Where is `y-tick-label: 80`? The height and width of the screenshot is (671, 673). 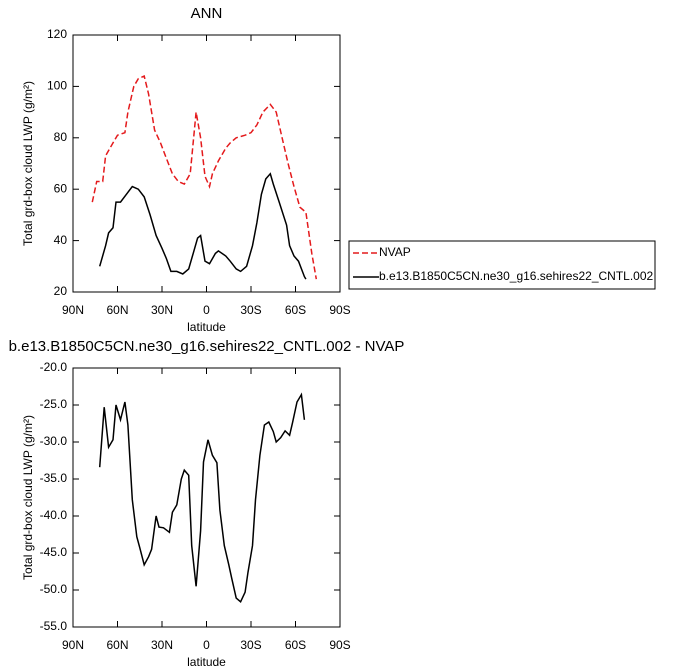
y-tick-label: 80 is located at coordinates (61, 137).